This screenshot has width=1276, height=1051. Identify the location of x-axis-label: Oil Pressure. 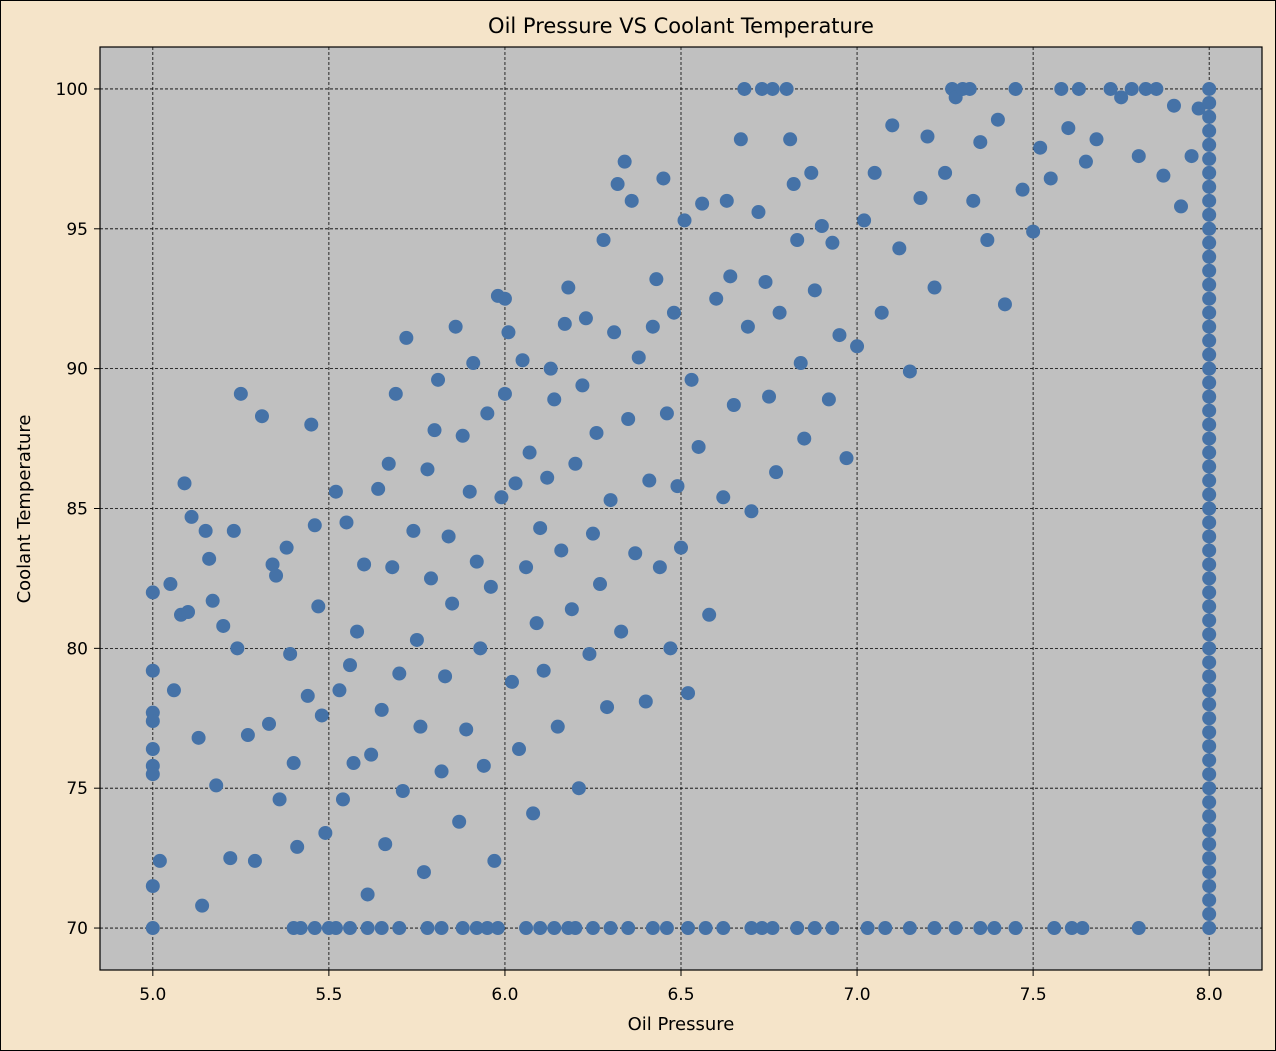
(681, 1024).